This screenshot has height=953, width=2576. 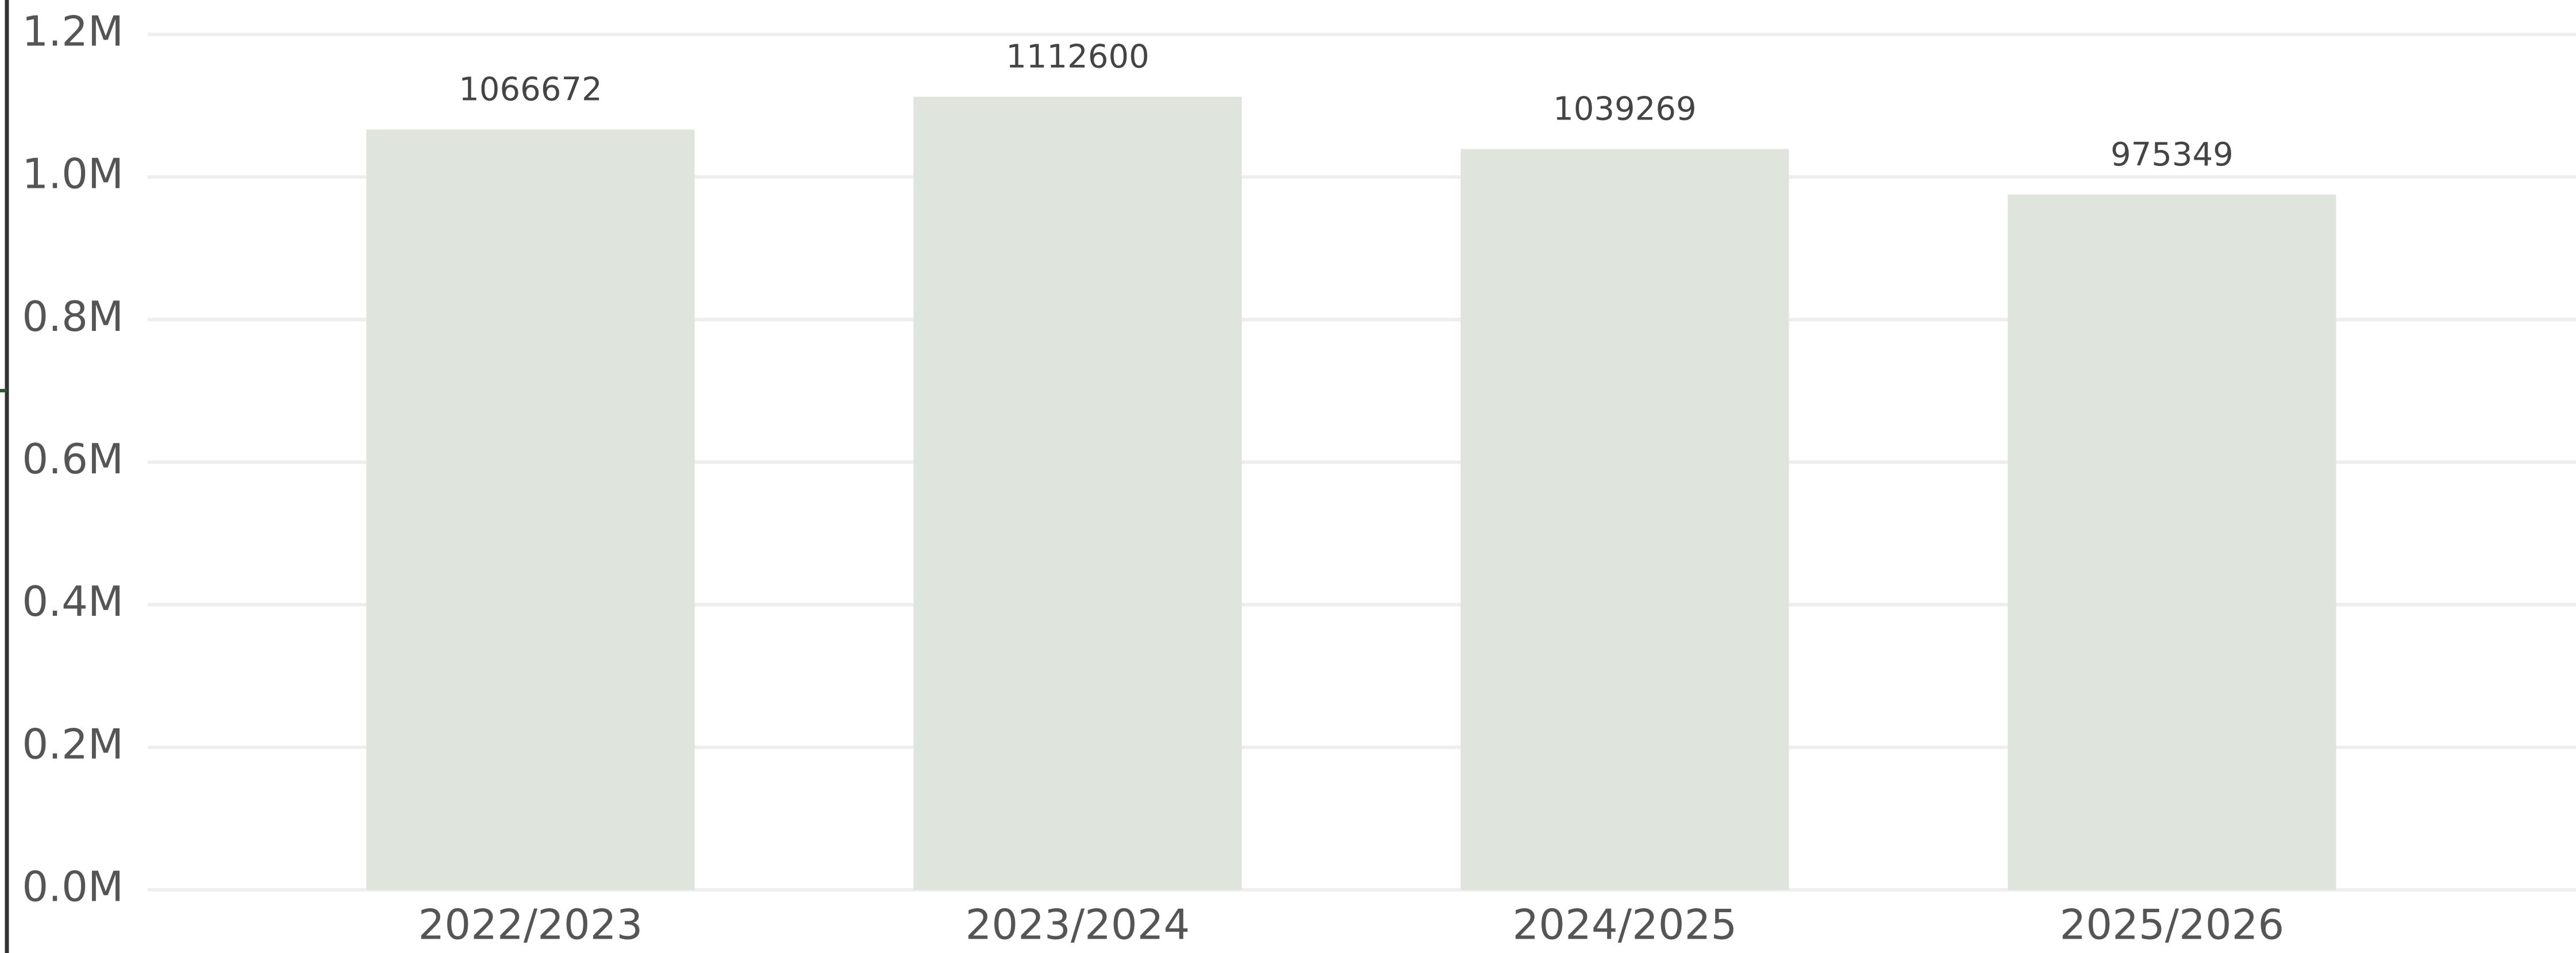 What do you see at coordinates (1625, 925) in the screenshot?
I see `x-tick-label: 2024/2025` at bounding box center [1625, 925].